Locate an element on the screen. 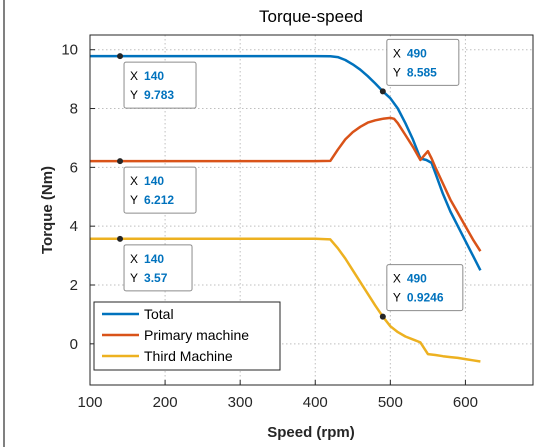  data-tip: X 490 Y 0.9246 is located at coordinates (421, 292).